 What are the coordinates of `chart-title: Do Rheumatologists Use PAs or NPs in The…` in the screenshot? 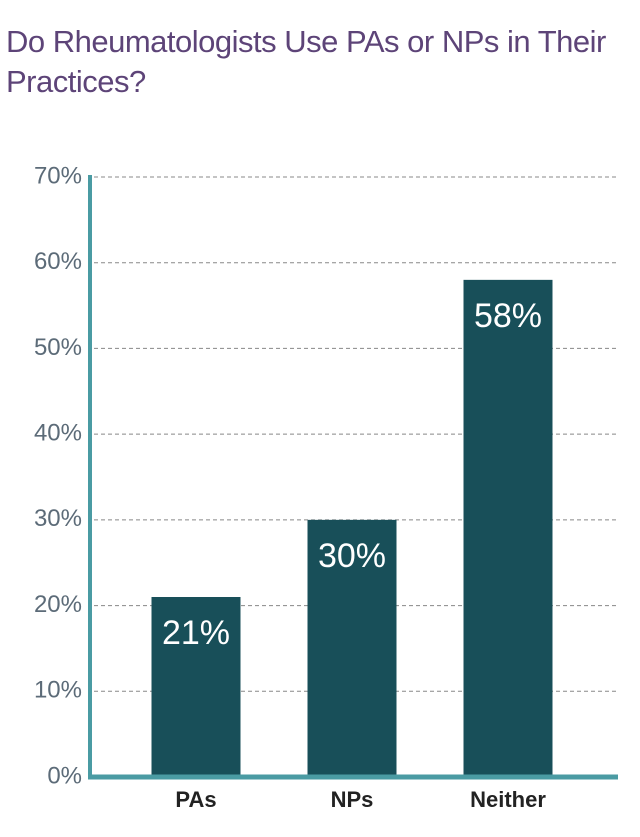 It's located at (306, 61).